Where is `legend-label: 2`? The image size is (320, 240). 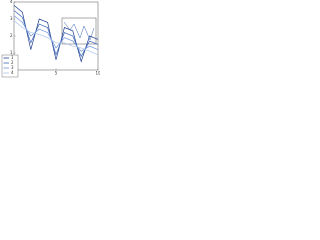
legend-label: 2 is located at coordinates (12, 62).